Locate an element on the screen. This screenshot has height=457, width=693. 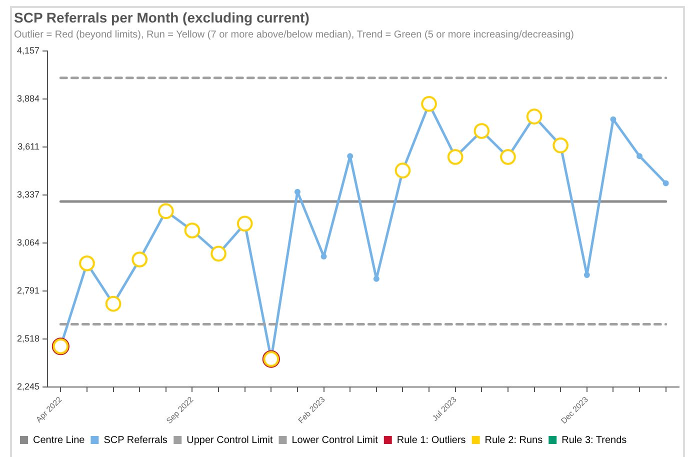
y-tick-label: 3,064 is located at coordinates (28, 242).